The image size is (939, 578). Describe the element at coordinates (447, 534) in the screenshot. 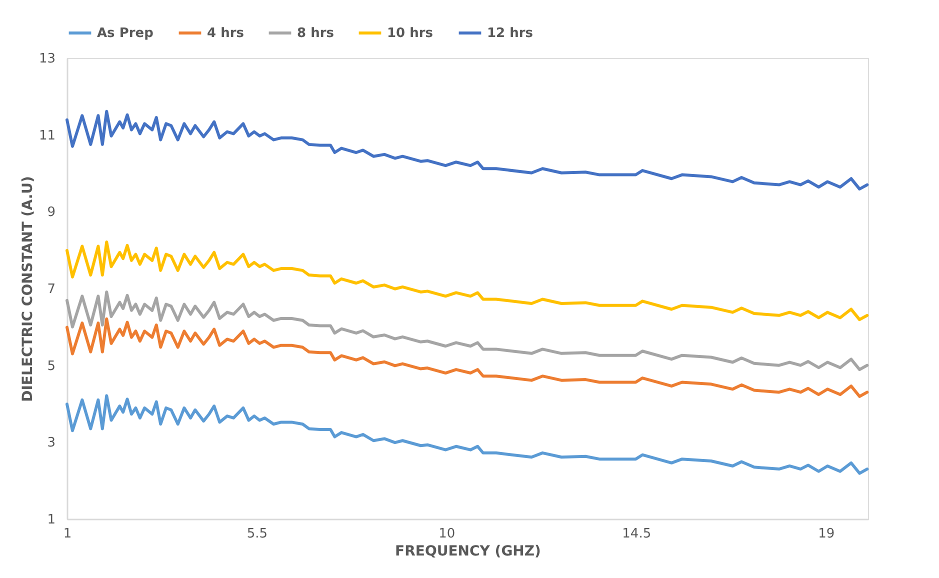

I see `x-tick-label: 10` at that location.